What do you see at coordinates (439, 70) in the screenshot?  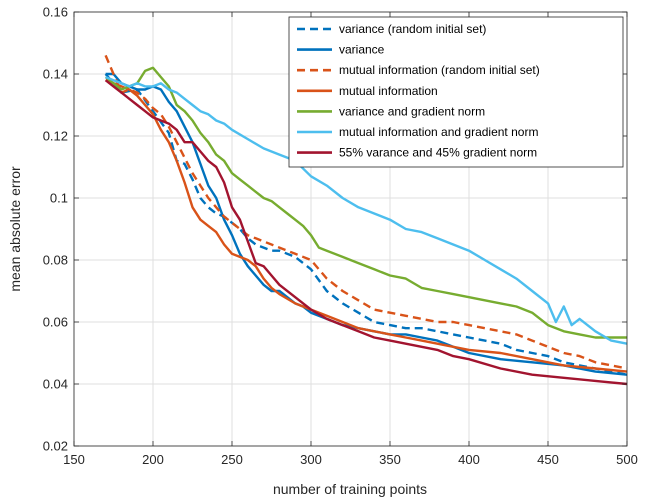 I see `legend-label: mutual information (random initial set)` at bounding box center [439, 70].